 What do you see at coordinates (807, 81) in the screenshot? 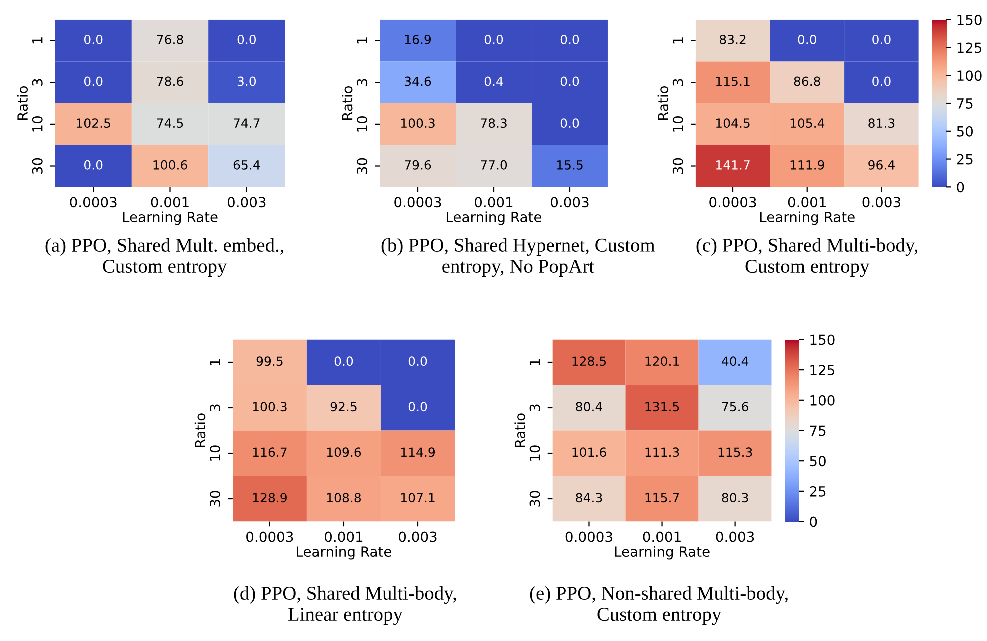
I see `data-label: 86.8` at bounding box center [807, 81].